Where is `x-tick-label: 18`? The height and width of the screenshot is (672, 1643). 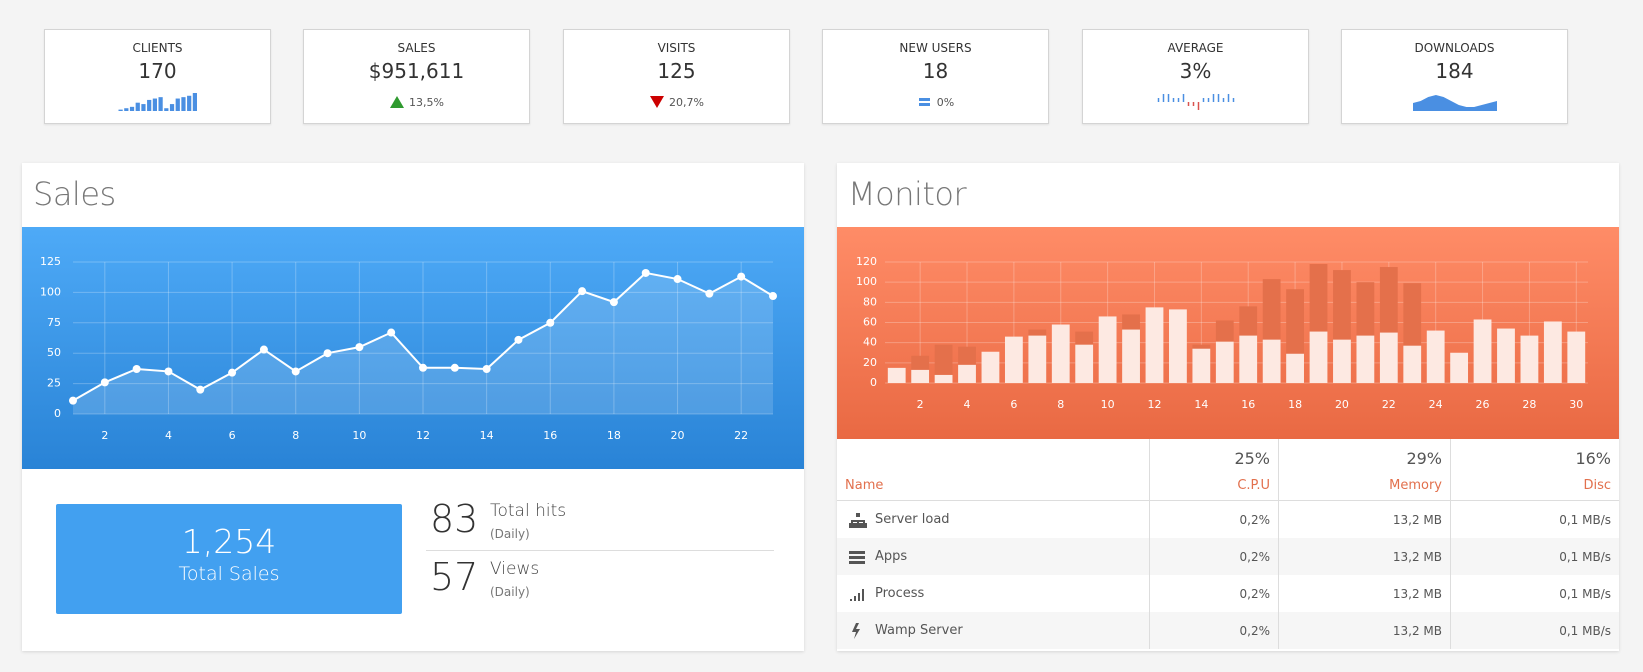 x-tick-label: 18 is located at coordinates (1295, 404).